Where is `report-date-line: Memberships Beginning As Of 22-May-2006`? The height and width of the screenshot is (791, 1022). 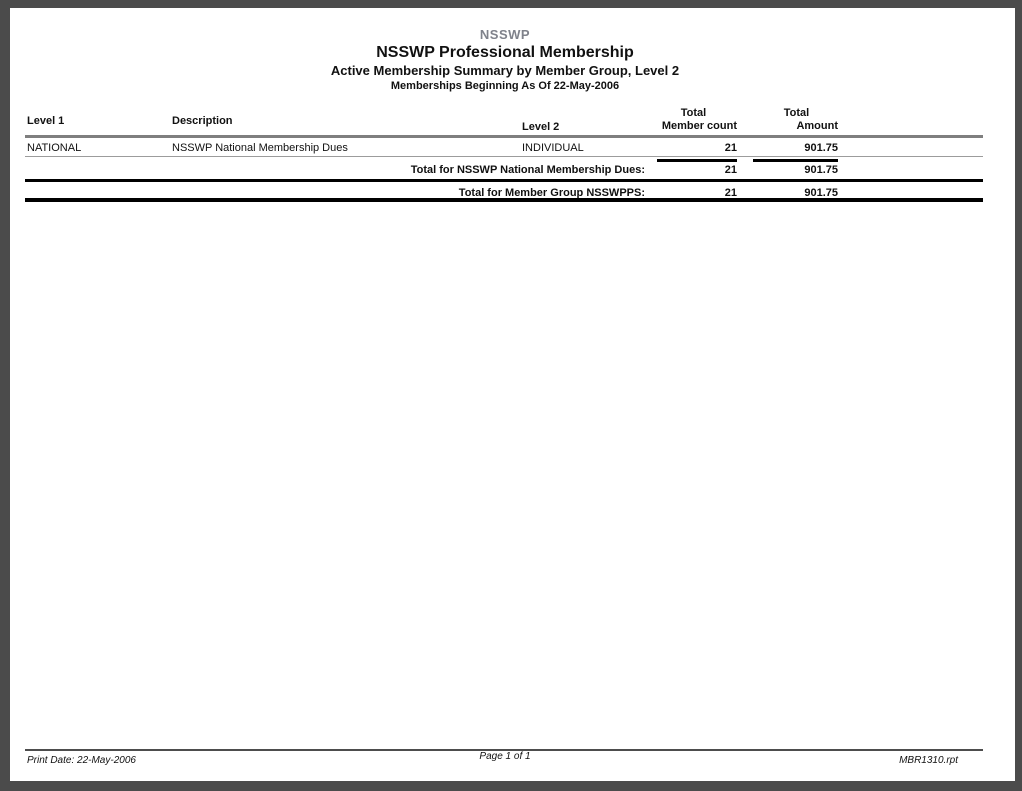 report-date-line: Memberships Beginning As Of 22-May-2006 is located at coordinates (505, 86).